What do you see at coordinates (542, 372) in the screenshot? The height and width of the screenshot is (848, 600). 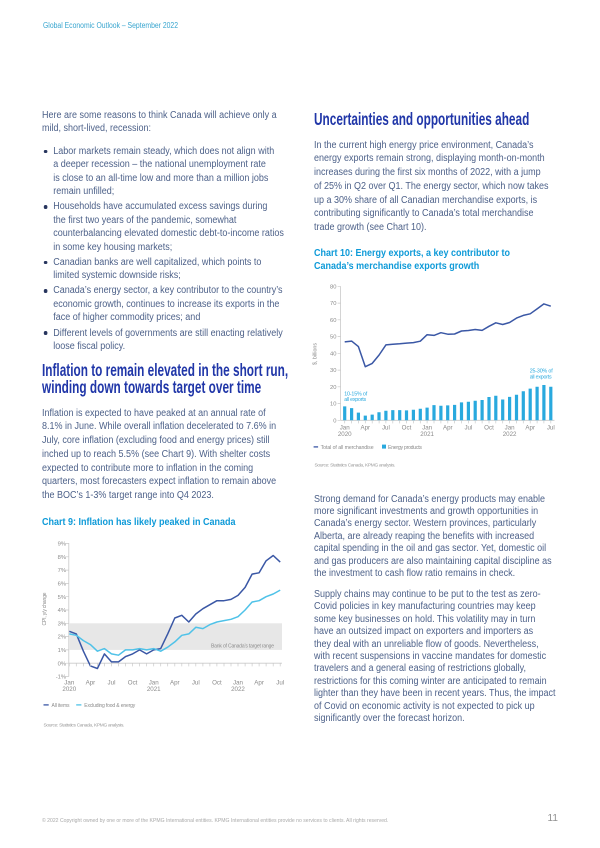 I see `svg-text: 25-30% of` at bounding box center [542, 372].